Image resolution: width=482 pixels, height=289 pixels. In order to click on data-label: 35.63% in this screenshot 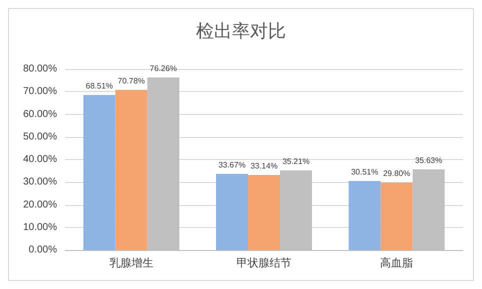, I will do `click(428, 160)`.